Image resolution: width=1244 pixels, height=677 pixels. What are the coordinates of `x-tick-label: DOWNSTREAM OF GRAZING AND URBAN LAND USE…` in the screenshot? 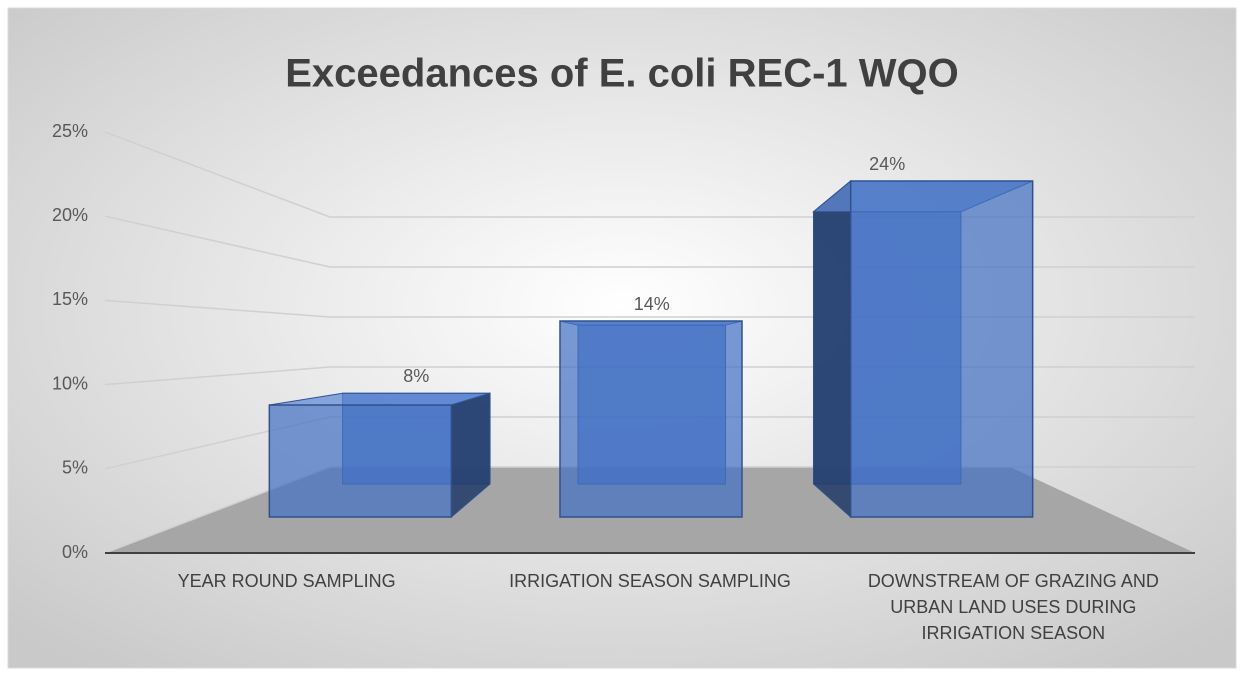 It's located at (1013, 607).